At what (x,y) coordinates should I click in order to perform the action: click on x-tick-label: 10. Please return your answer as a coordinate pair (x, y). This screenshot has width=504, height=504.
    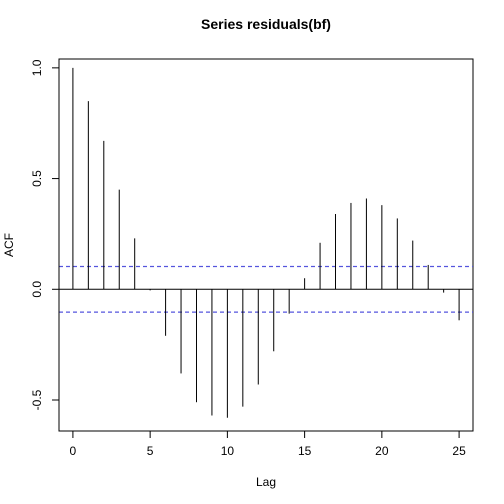
    Looking at the image, I should click on (228, 451).